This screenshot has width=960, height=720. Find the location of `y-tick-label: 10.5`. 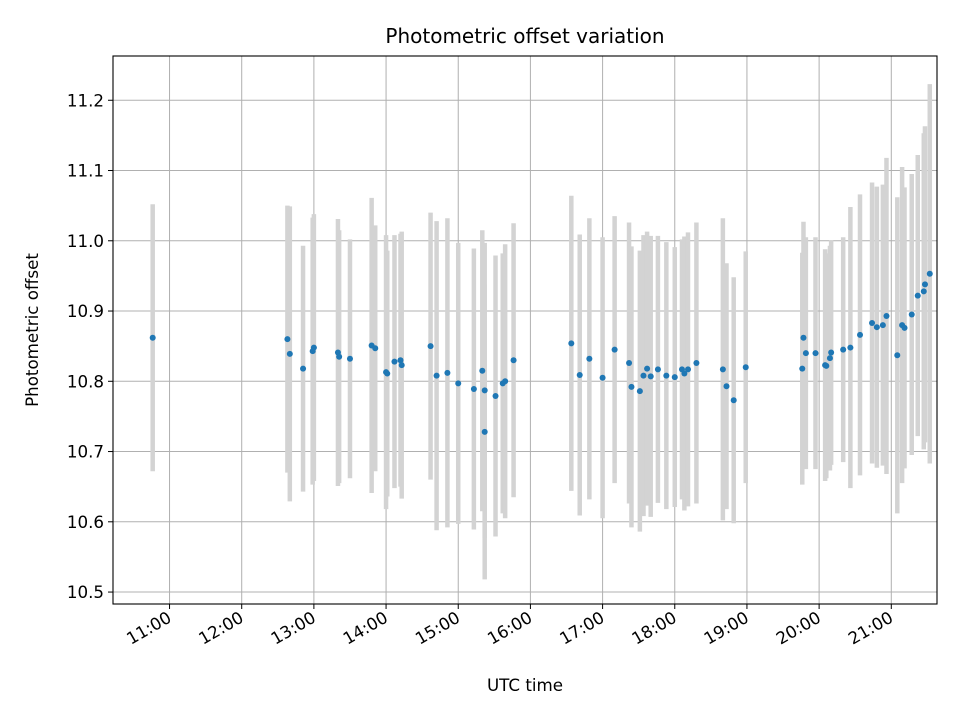

y-tick-label: 10.5 is located at coordinates (85, 592).